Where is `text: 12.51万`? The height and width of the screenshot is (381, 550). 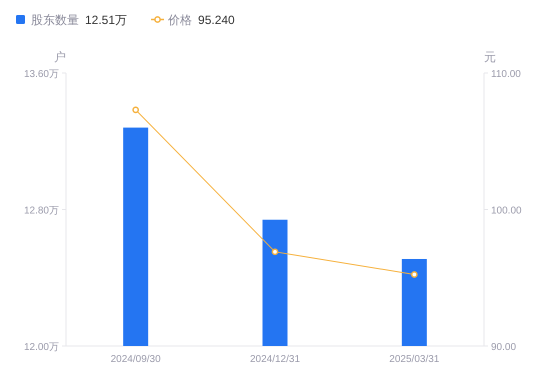 text: 12.51万 is located at coordinates (106, 20).